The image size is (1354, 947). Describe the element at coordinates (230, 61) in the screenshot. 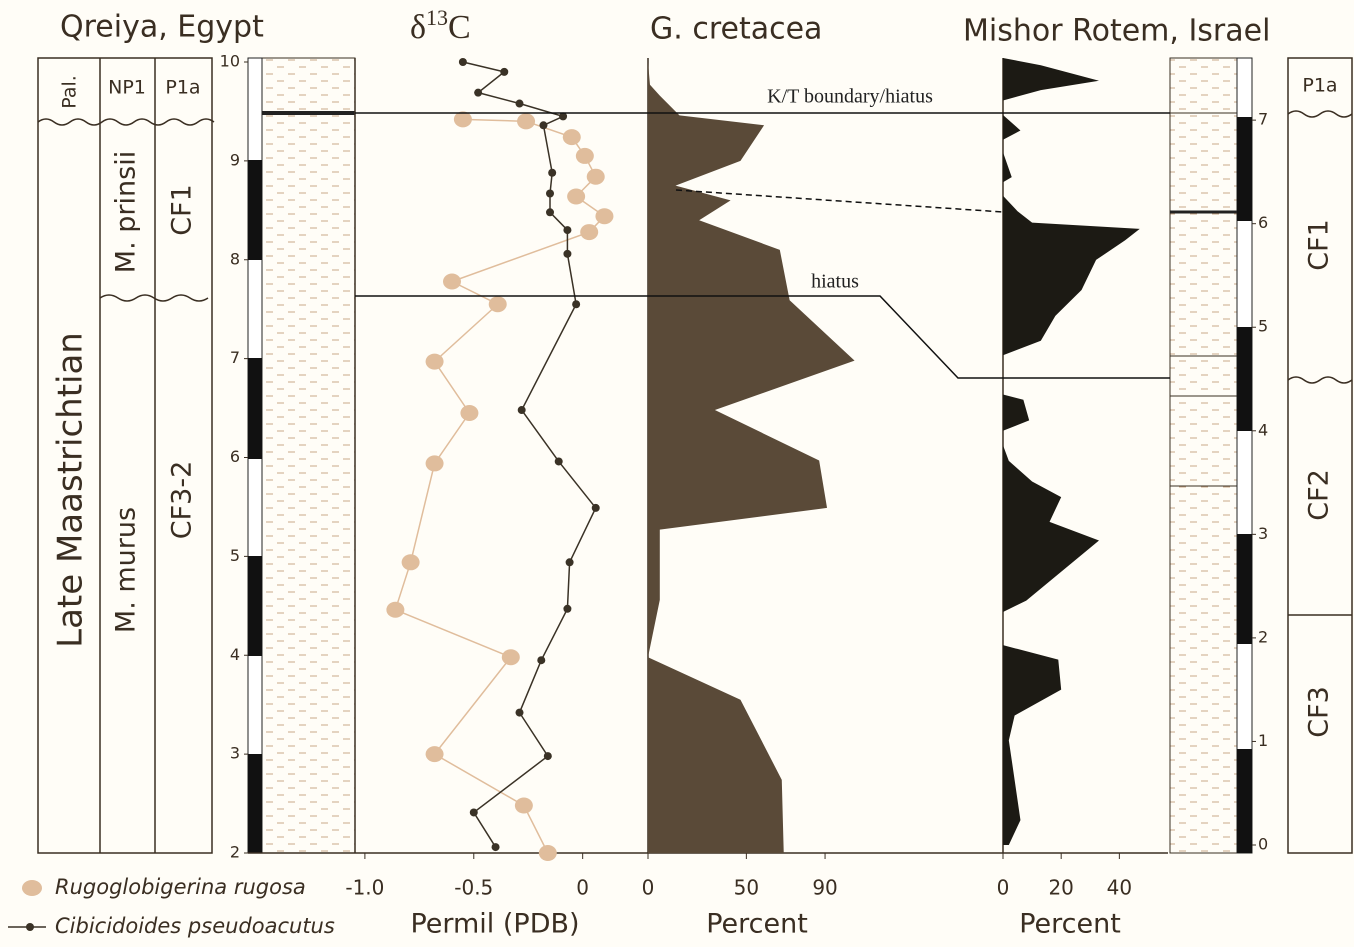

I see `y-tick-label: 10` at that location.